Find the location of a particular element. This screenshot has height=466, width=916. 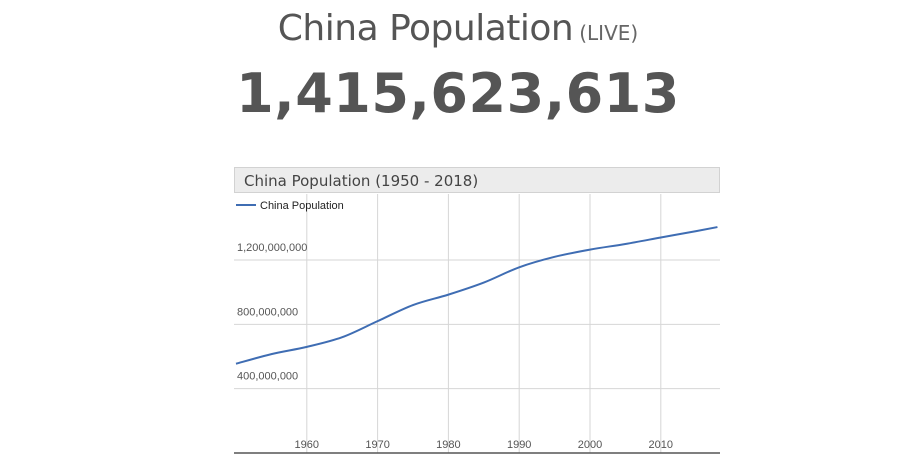

x-tick-label: 1970 is located at coordinates (377, 445).